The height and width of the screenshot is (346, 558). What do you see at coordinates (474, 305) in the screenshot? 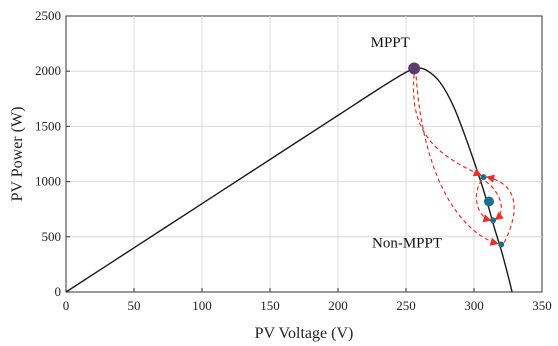
I see `x-tick-label: 300` at bounding box center [474, 305].